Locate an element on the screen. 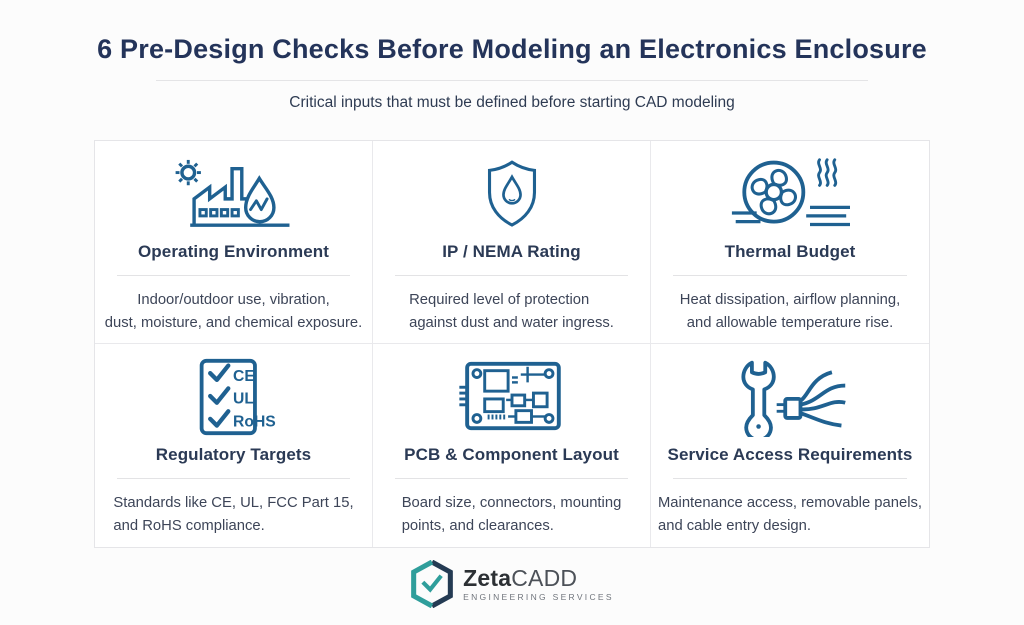 Image resolution: width=1024 pixels, height=625 pixels. brand-name-secondary: CADD is located at coordinates (544, 577).